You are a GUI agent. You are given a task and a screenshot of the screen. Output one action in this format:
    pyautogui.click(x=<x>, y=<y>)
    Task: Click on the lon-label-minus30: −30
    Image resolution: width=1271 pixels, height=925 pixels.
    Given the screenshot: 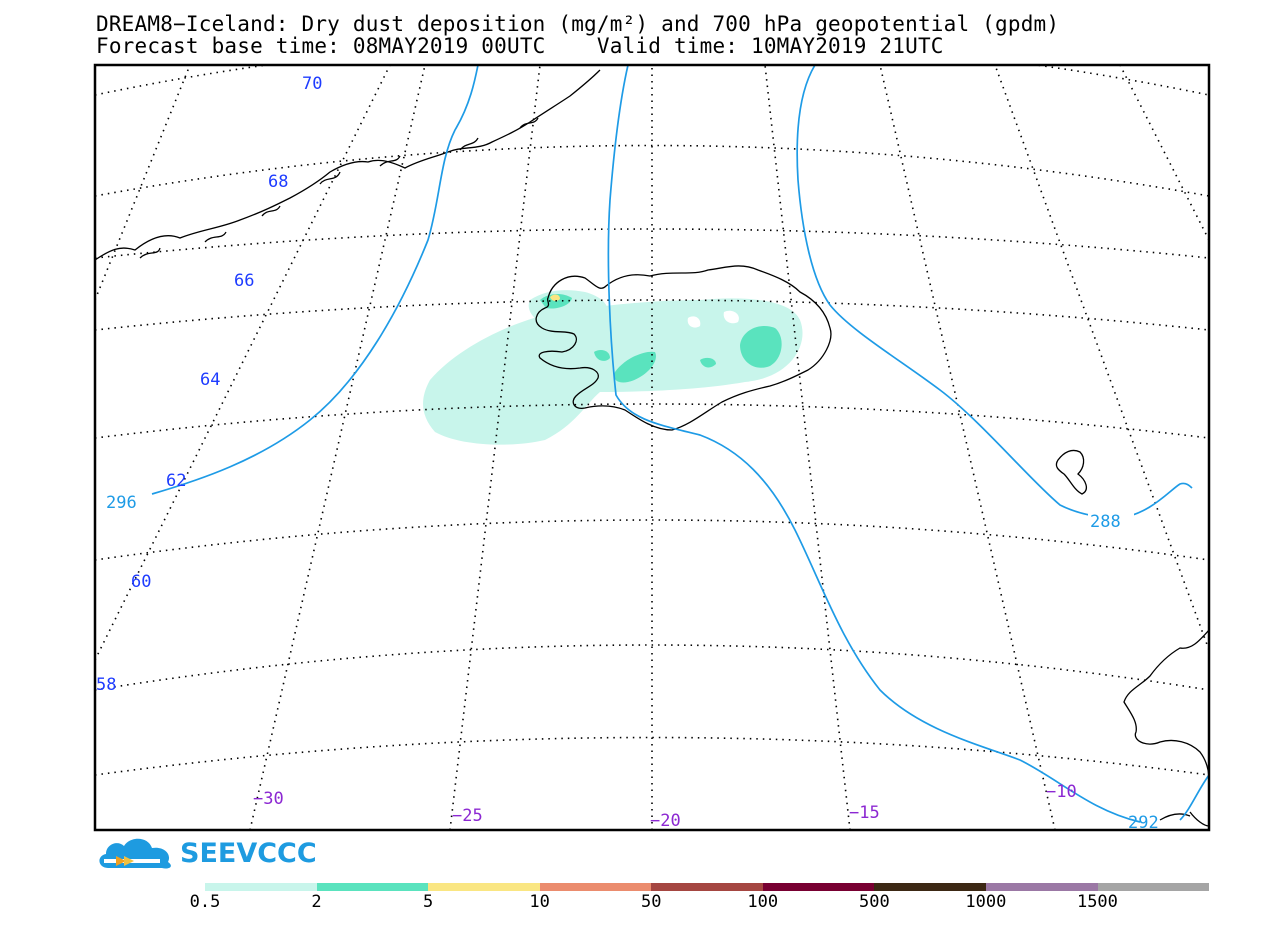 What is the action you would take?
    pyautogui.click(x=268, y=799)
    